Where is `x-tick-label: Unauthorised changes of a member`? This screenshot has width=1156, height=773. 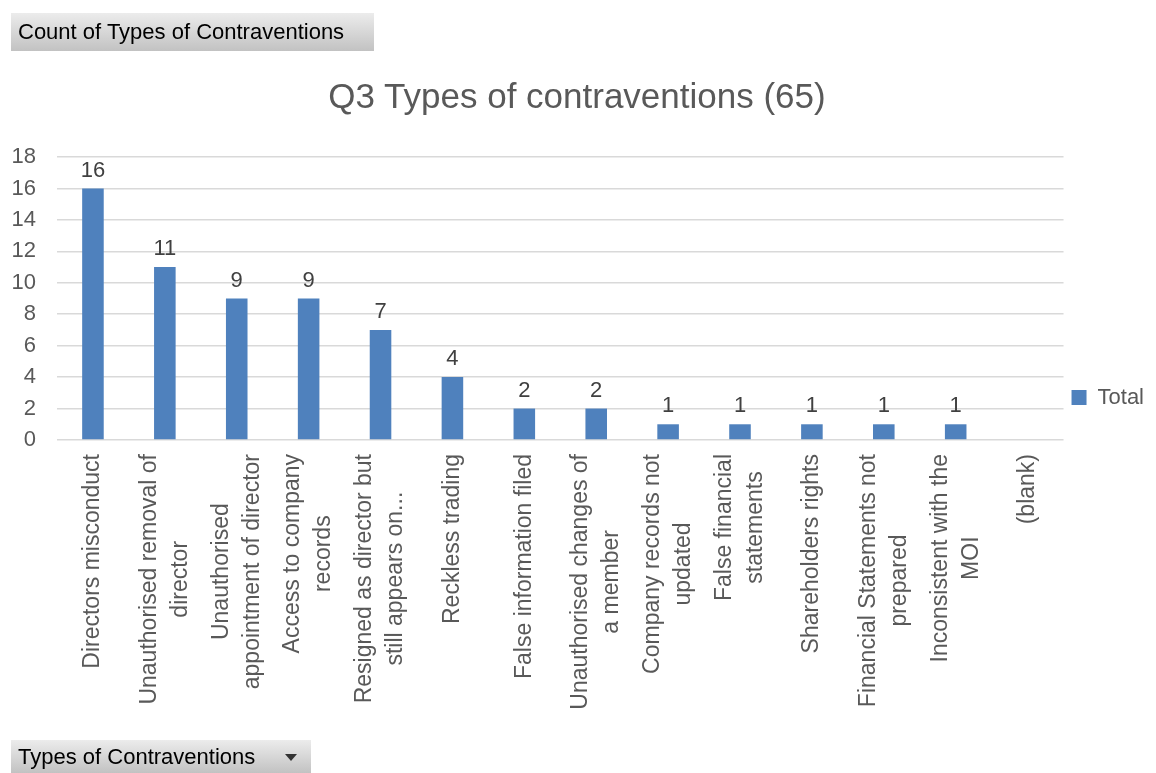
x-tick-label: Unauthorised changes of a member is located at coordinates (595, 581).